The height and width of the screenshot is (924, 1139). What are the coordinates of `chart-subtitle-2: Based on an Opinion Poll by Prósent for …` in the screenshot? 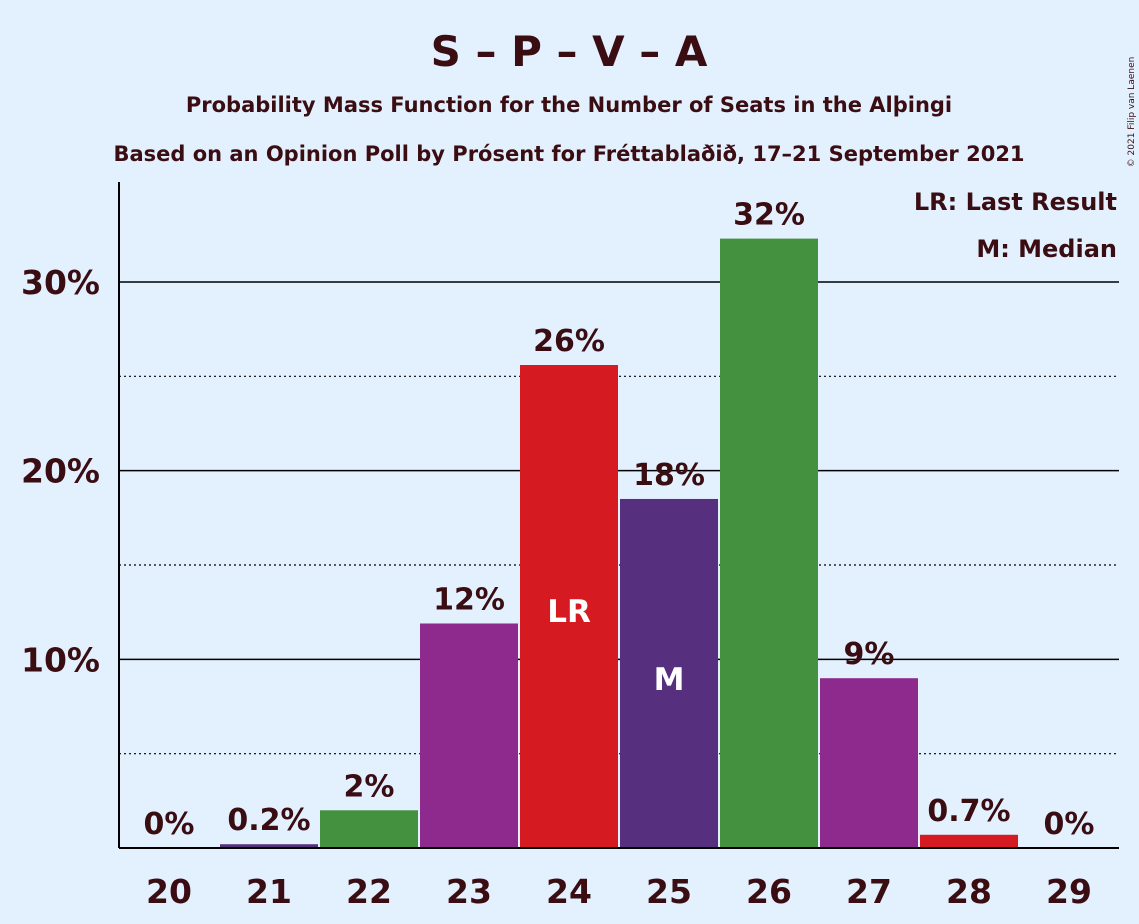 It's located at (568, 154).